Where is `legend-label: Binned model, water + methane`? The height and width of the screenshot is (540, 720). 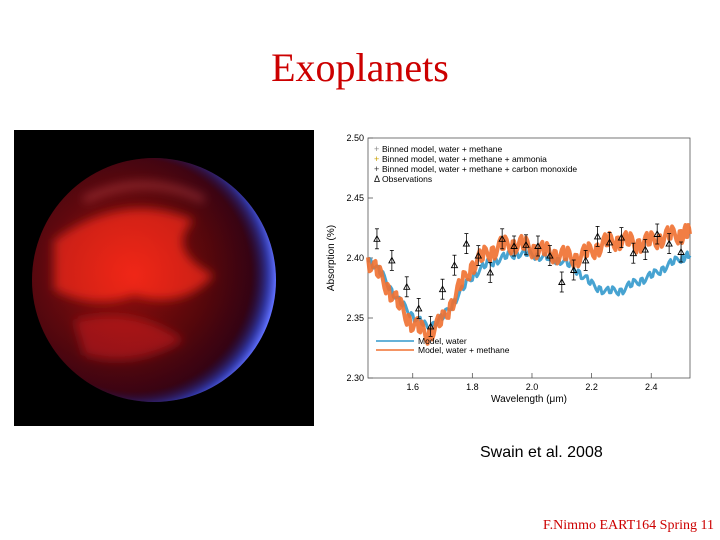 legend-label: Binned model, water + methane is located at coordinates (442, 149).